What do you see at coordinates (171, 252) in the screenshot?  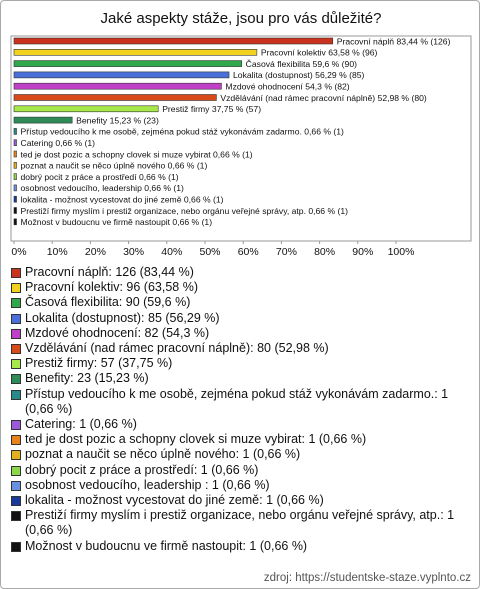 I see `x-tick-label: 40%` at bounding box center [171, 252].